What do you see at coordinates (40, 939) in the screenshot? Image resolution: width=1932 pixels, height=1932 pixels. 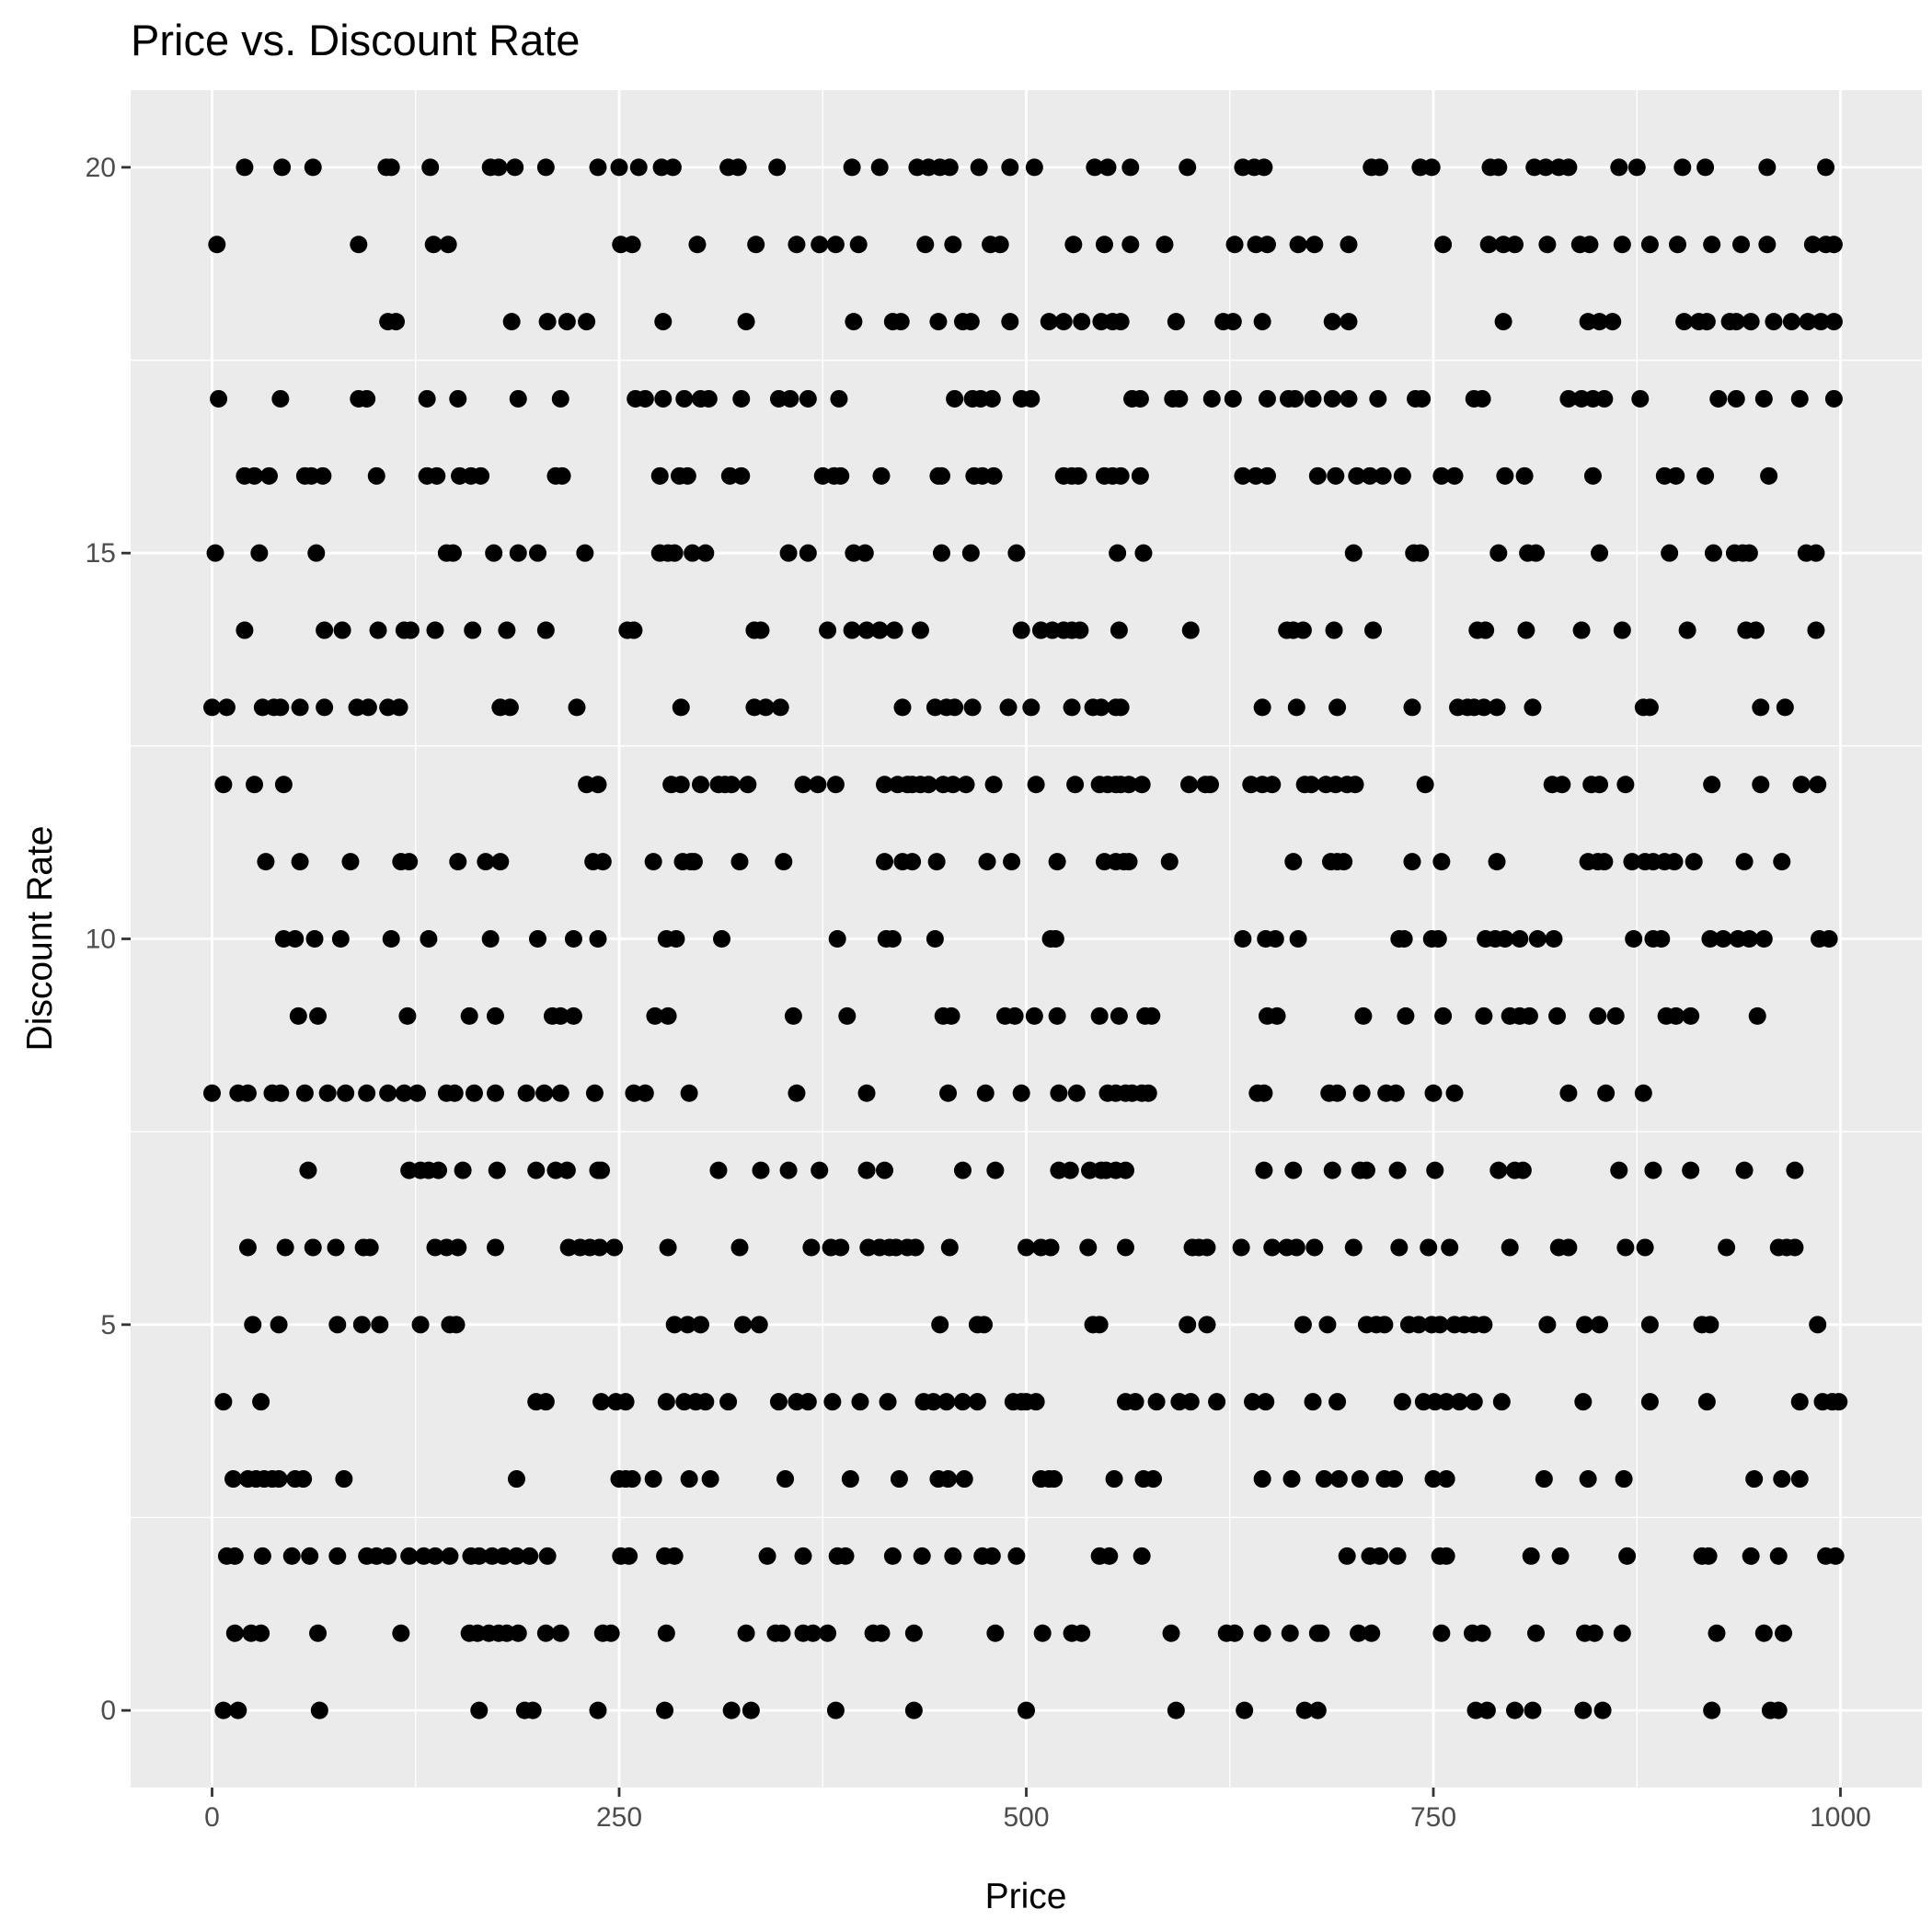 I see `y-axis-title: Discount Rate` at bounding box center [40, 939].